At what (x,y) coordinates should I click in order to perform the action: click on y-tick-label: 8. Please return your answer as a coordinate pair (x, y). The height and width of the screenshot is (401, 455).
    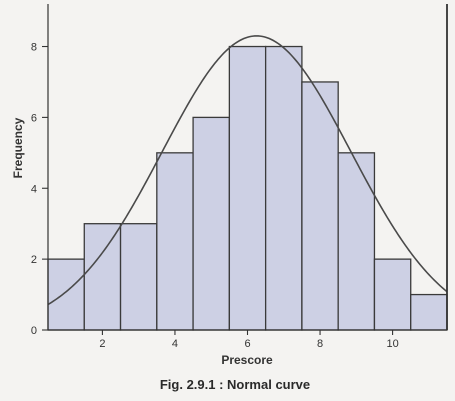
    Looking at the image, I should click on (34, 48).